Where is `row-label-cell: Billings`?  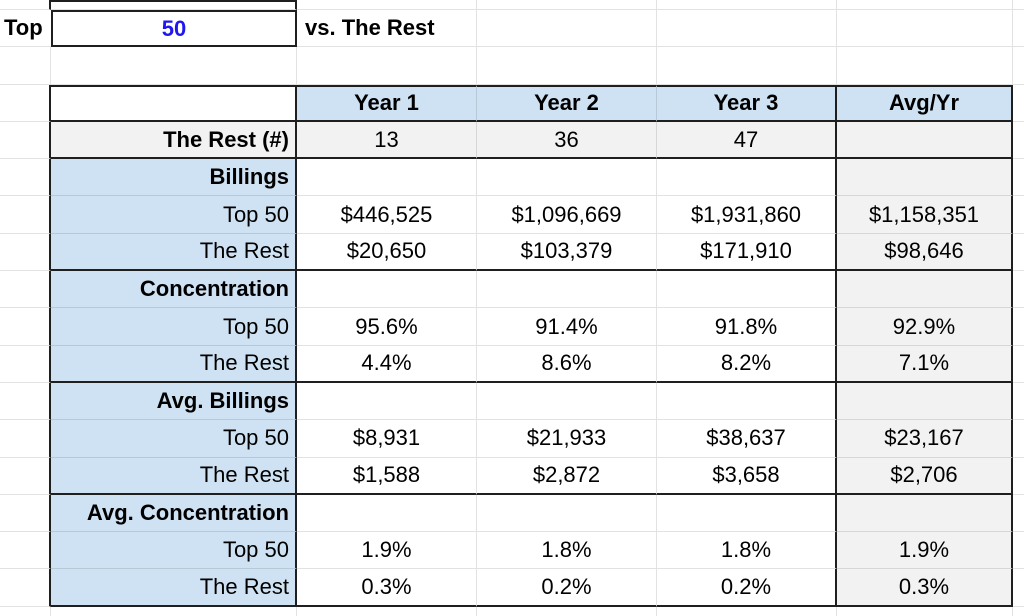 row-label-cell: Billings is located at coordinates (174, 178).